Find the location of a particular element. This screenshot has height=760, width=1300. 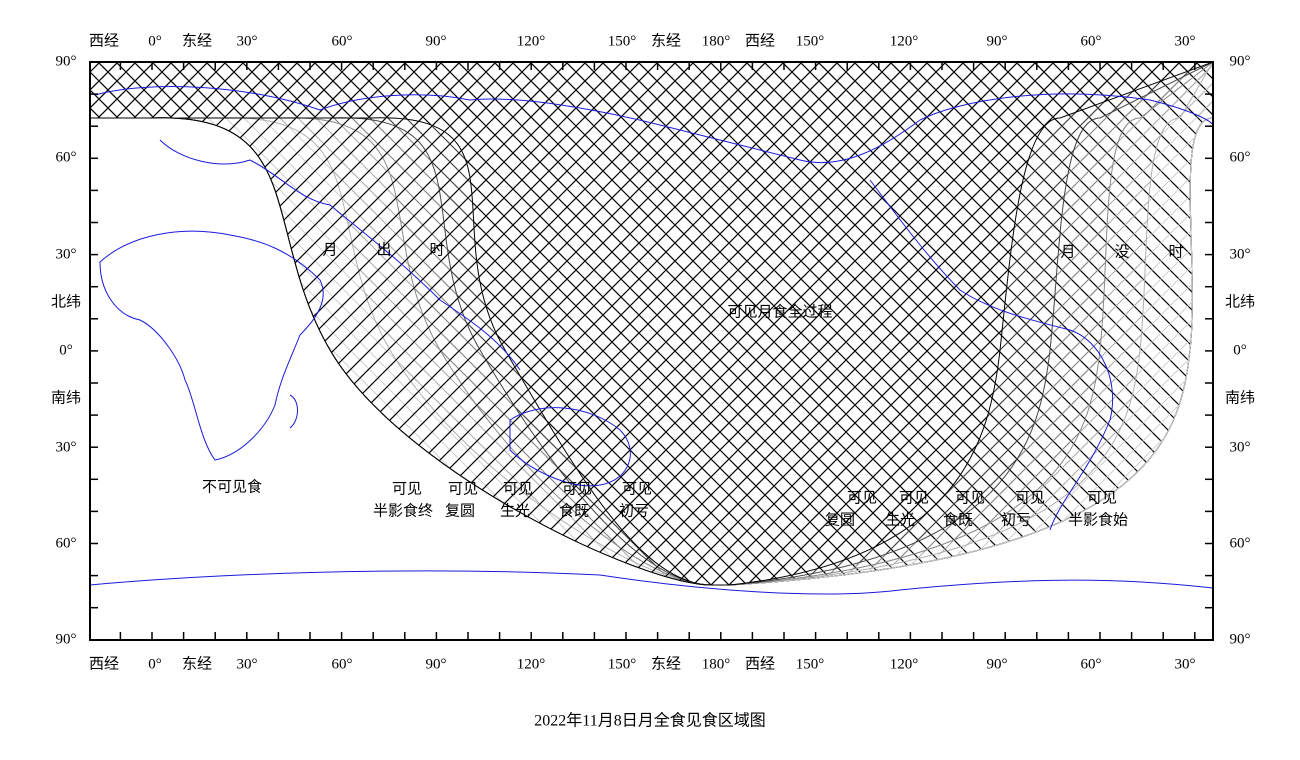

left-axis-label: 北纬 is located at coordinates (66, 301).